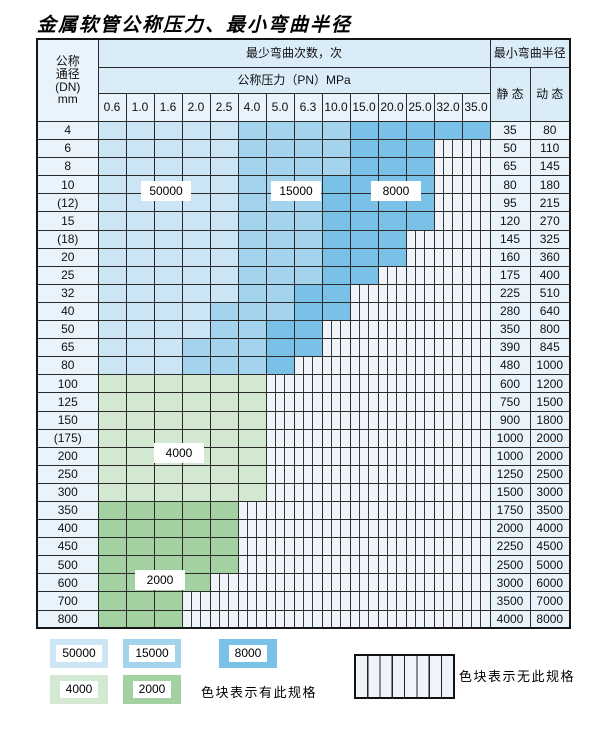 The height and width of the screenshot is (743, 600). I want to click on static-radius-cell: 350, so click(510, 330).